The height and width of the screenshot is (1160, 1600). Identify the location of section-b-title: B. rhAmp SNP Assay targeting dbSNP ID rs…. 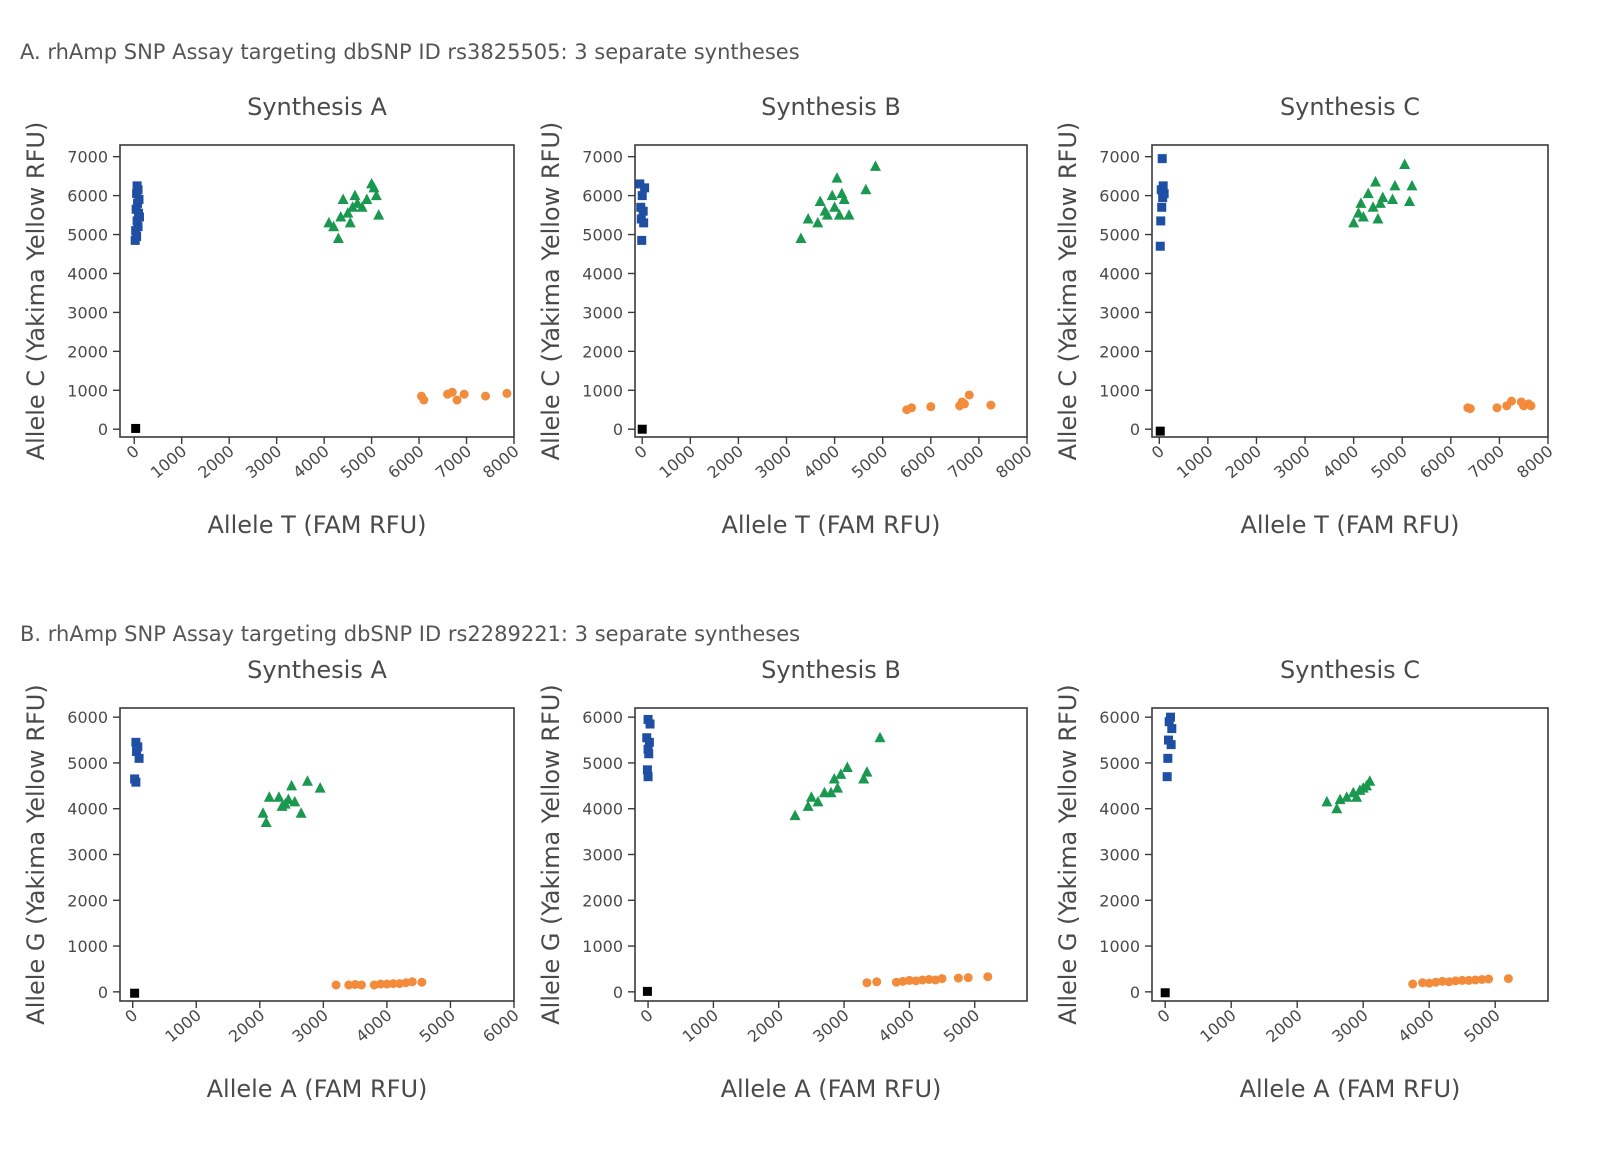
(410, 634).